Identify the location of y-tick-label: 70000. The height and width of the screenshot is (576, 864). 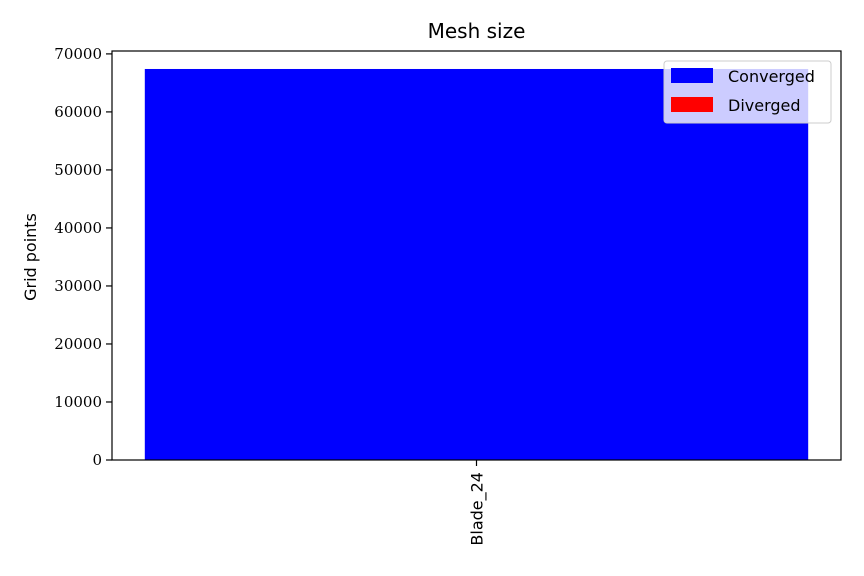
(78, 54).